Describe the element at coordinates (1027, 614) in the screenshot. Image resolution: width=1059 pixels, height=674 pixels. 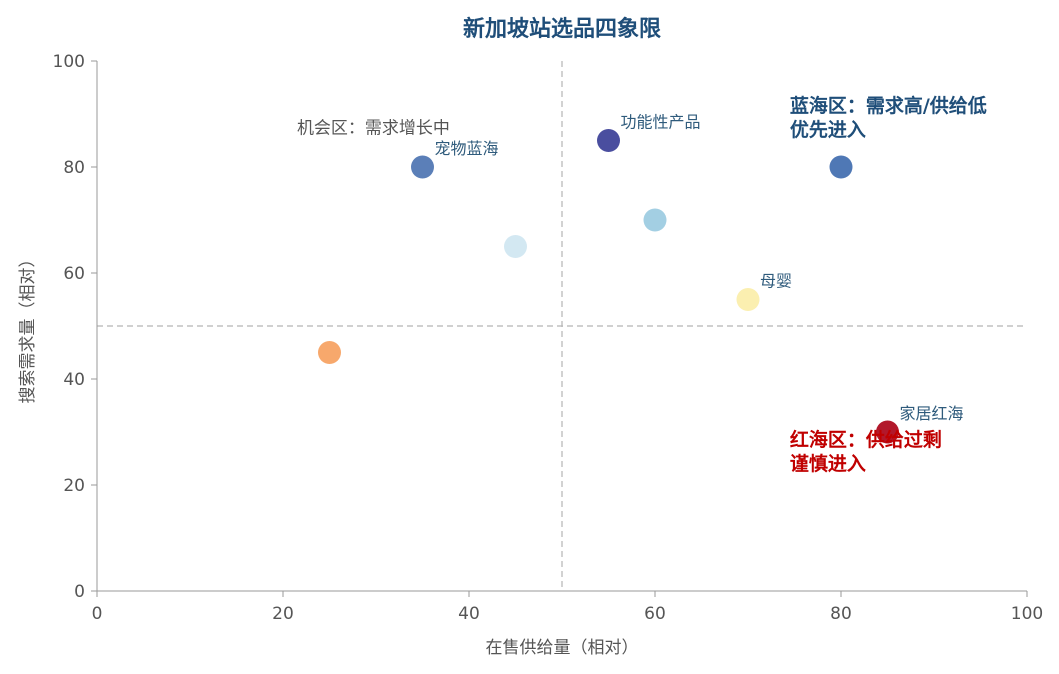
I see `x-tick-label: 100` at that location.